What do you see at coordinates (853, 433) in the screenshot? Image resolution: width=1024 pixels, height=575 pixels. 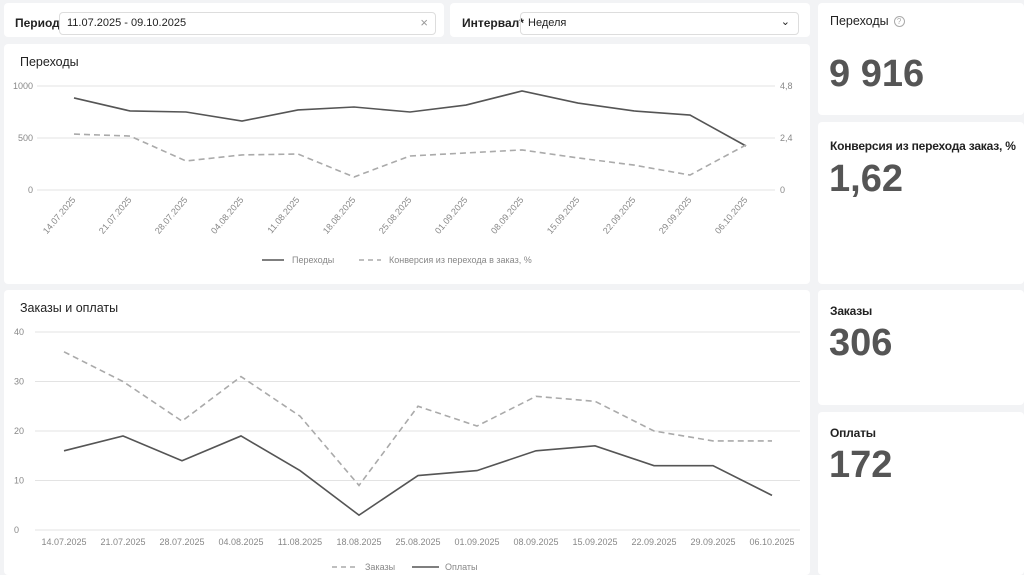 I see `kpi-title: Оплаты` at bounding box center [853, 433].